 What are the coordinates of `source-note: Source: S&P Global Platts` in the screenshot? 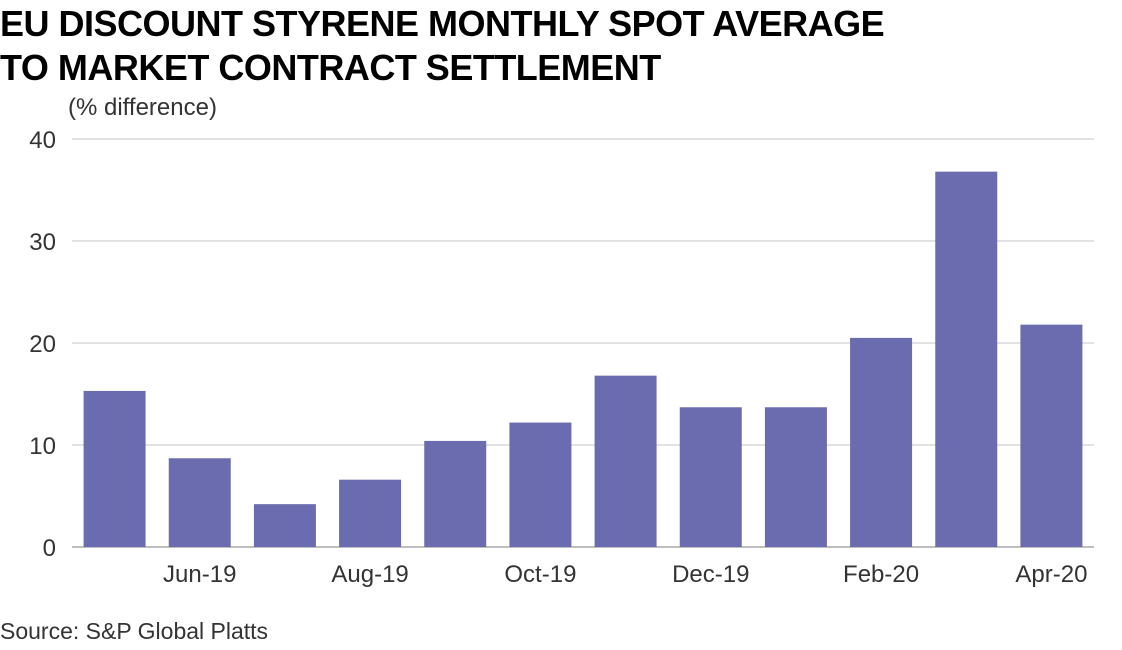 It's located at (134, 631).